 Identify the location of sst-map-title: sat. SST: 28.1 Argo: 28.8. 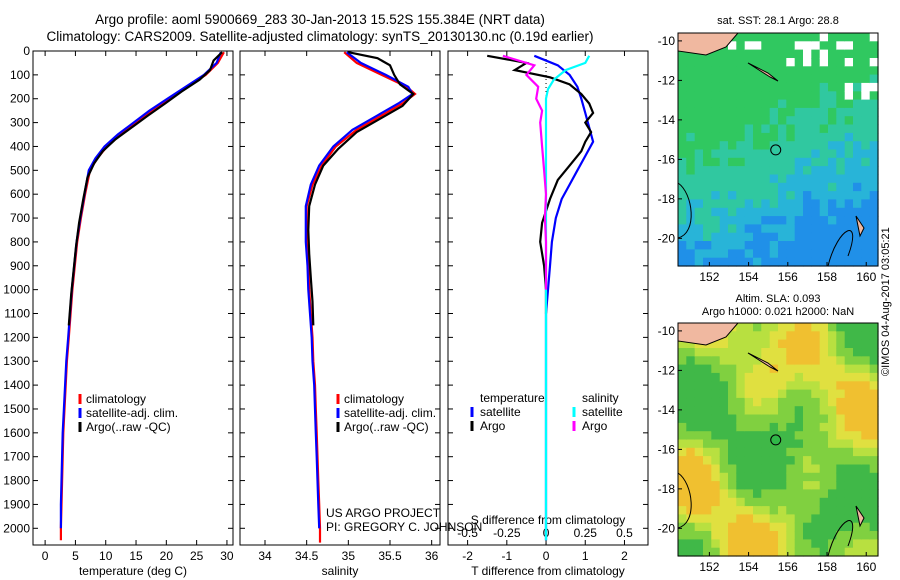
(778, 21).